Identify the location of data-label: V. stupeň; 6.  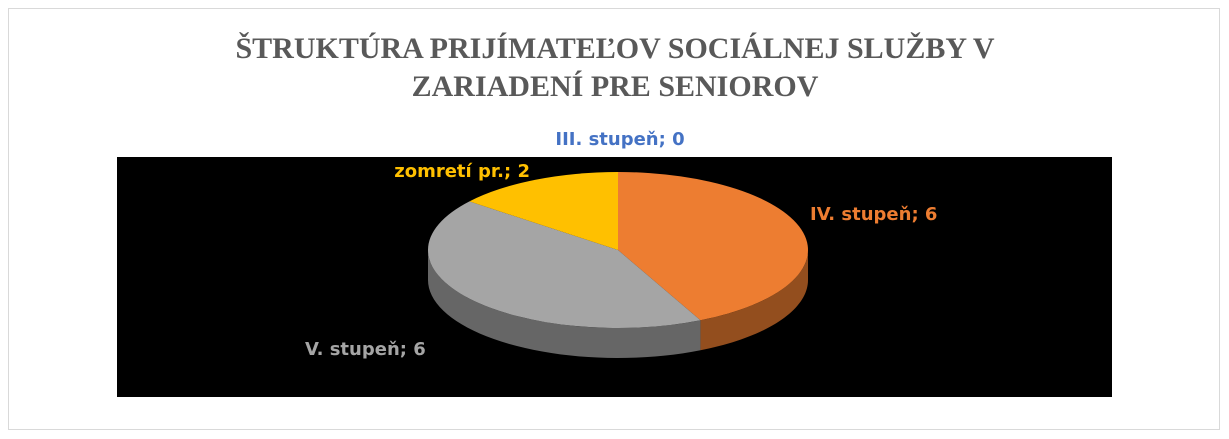
(365, 349).